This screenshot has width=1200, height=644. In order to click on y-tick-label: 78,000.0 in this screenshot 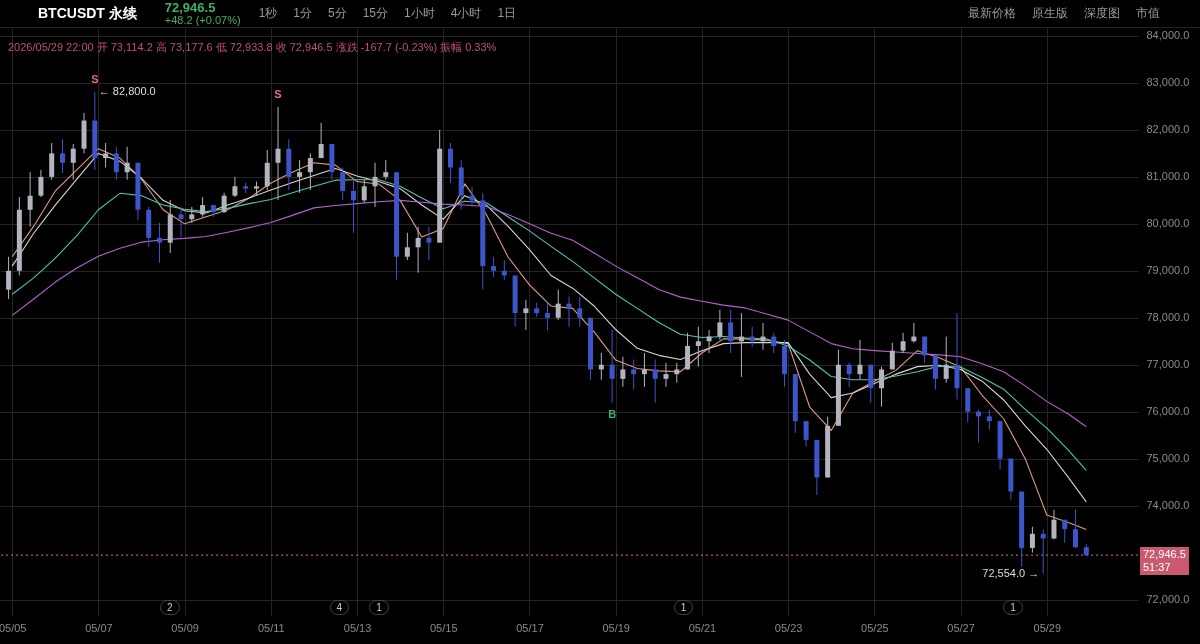, I will do `click(1168, 317)`.